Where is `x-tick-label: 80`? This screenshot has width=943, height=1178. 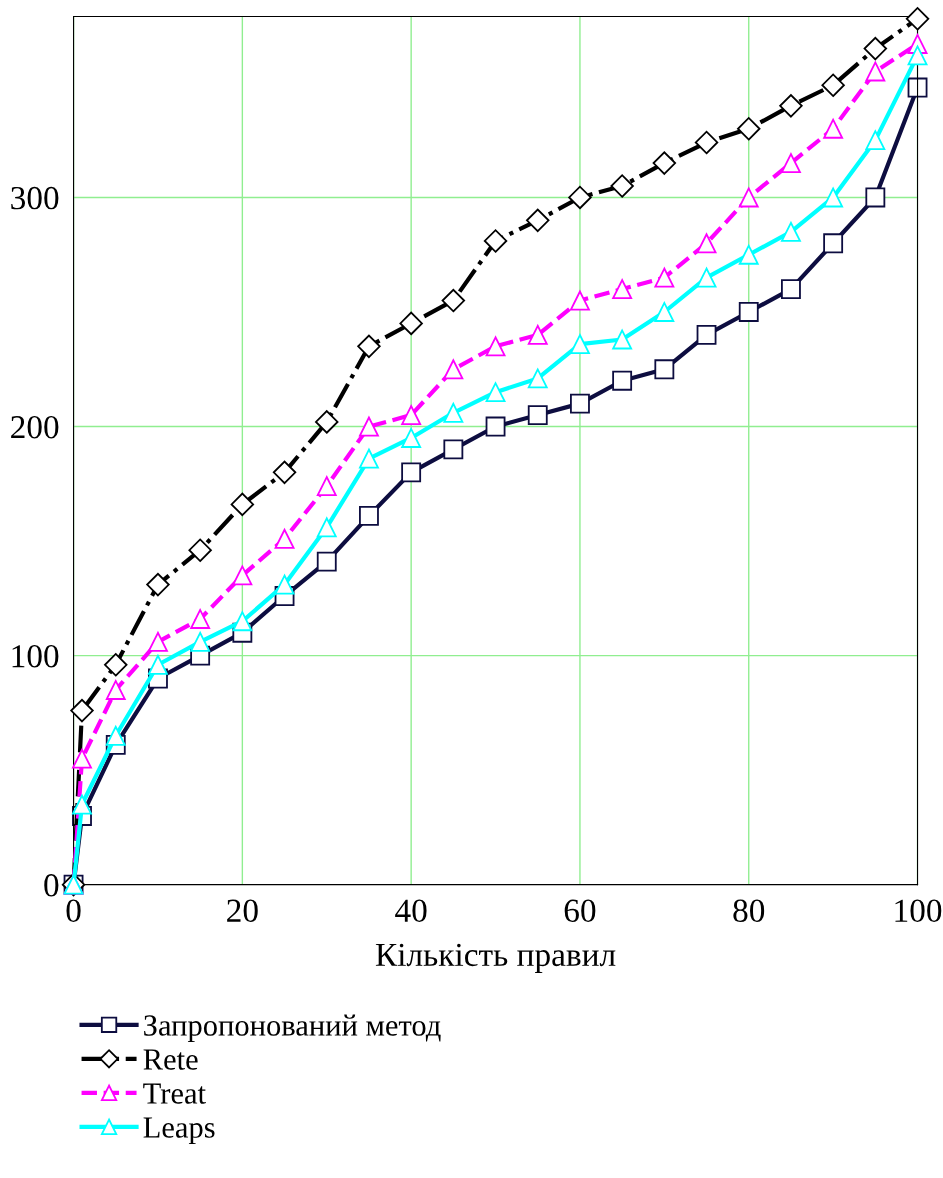 x-tick-label: 80 is located at coordinates (749, 911).